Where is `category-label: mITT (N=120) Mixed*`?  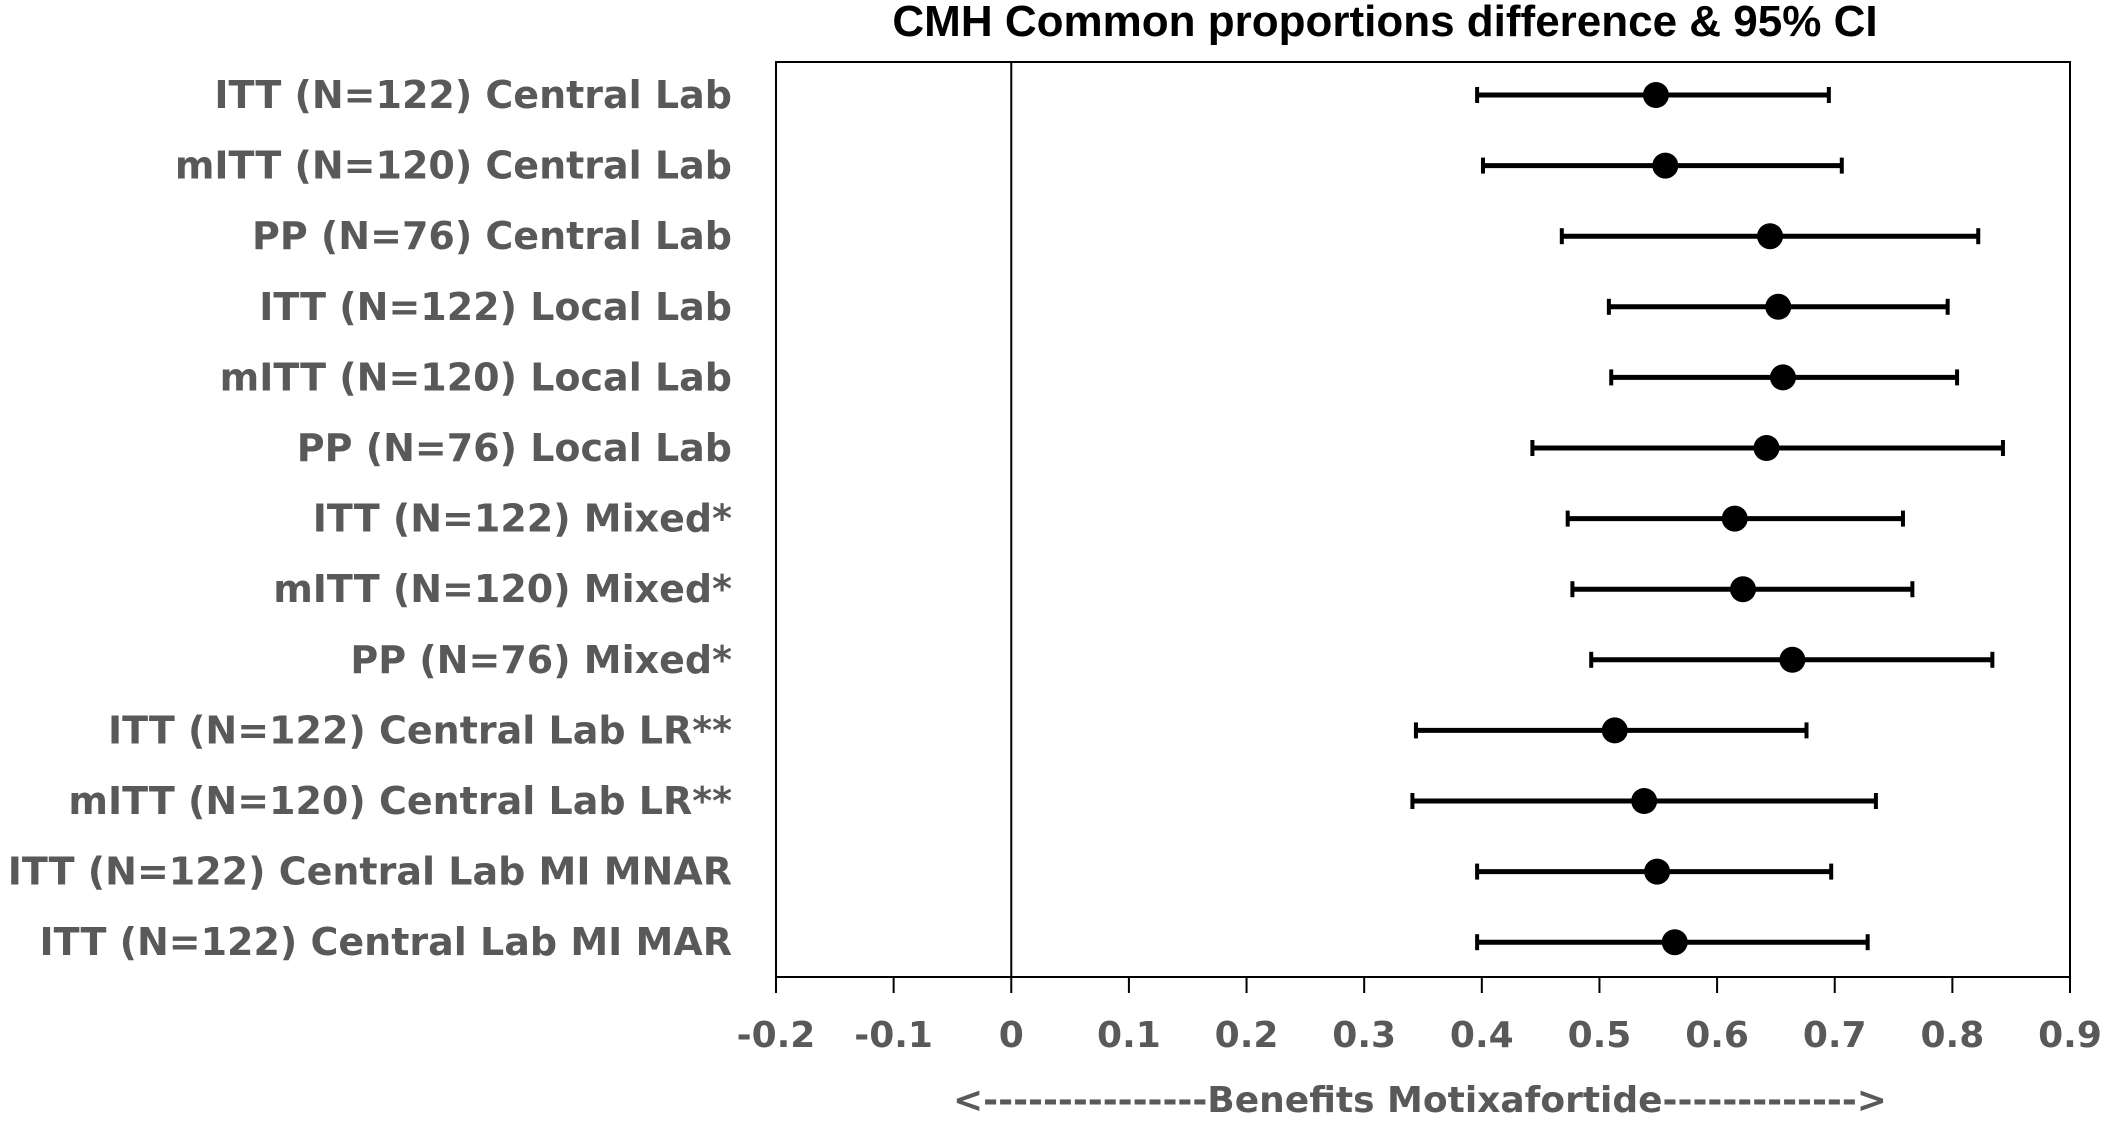 category-label: mITT (N=120) Mixed* is located at coordinates (502, 589).